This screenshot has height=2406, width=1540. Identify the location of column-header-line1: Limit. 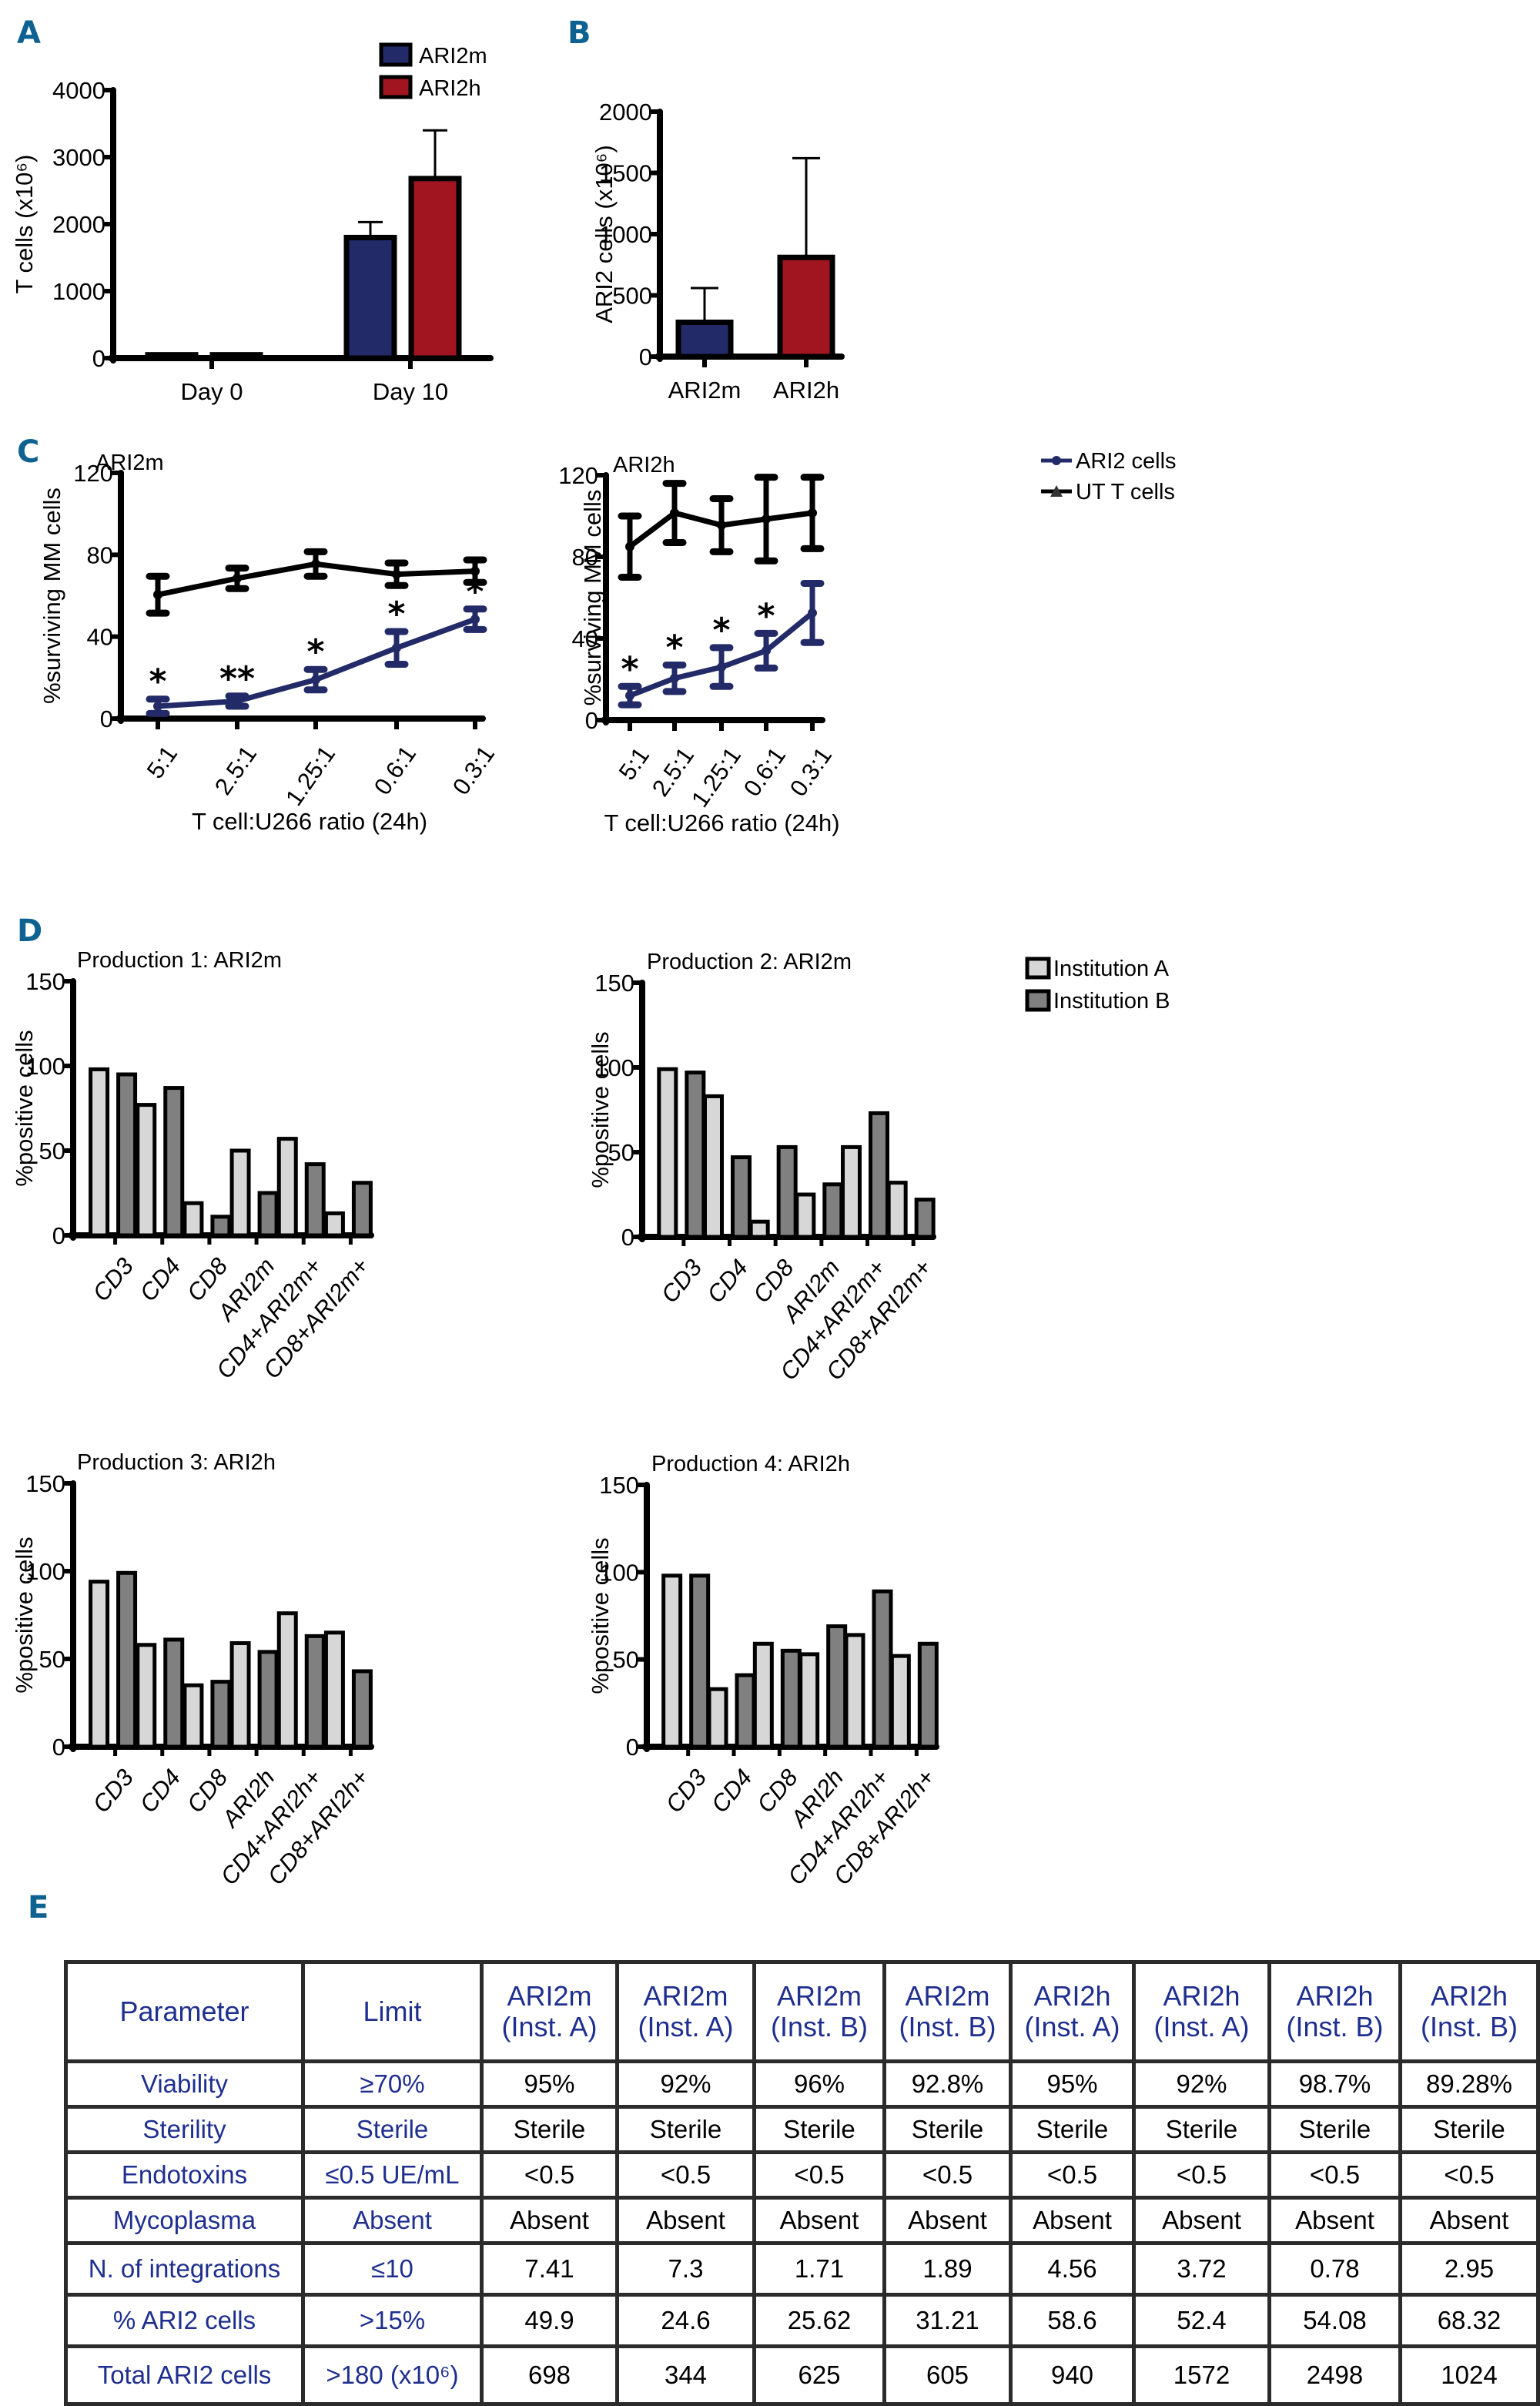
(392, 2012).